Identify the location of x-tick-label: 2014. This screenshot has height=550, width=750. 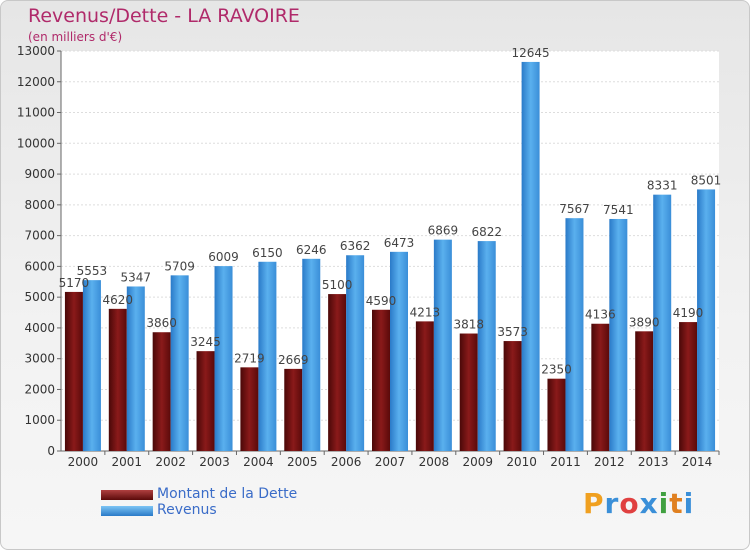
(697, 462).